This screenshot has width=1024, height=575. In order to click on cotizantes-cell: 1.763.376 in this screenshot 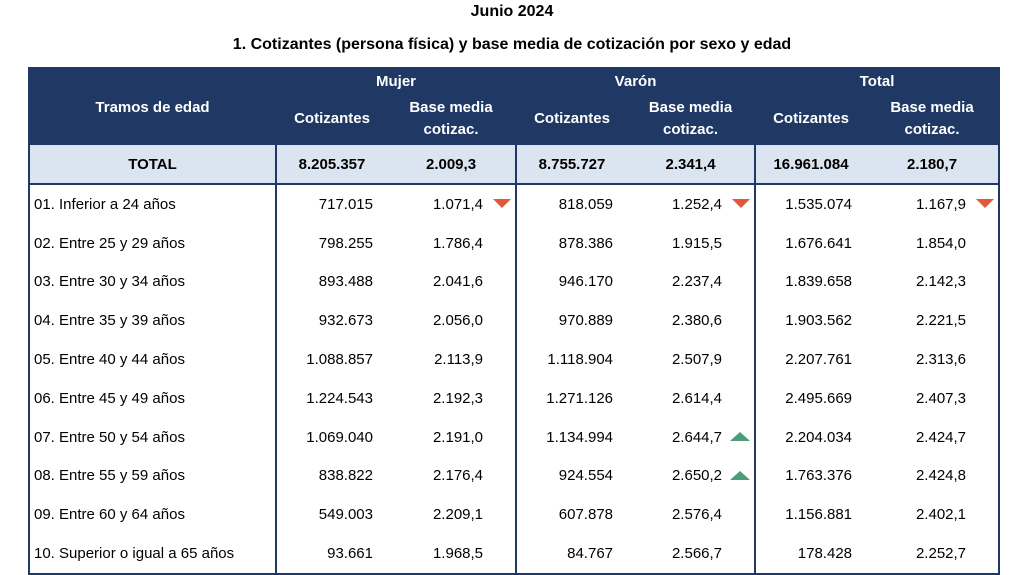, I will do `click(810, 476)`.